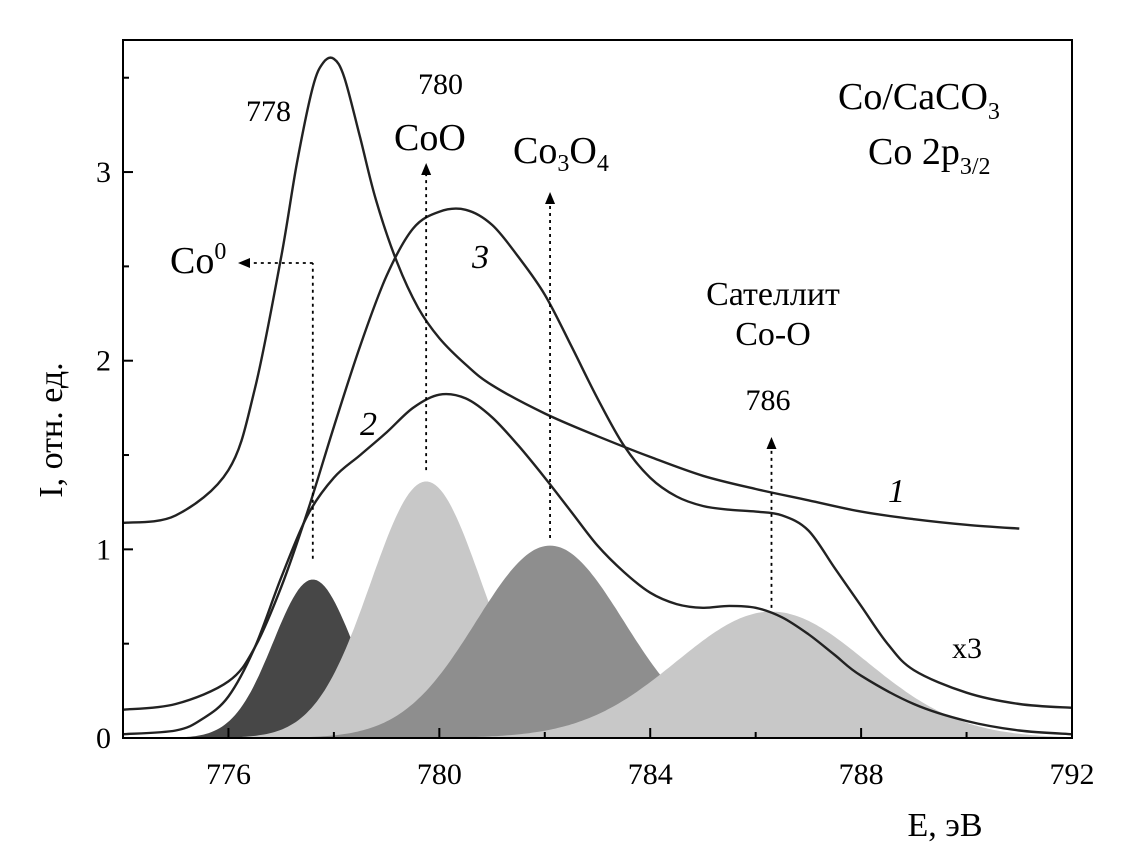  I want to click on curve-label-3: 3, so click(480, 257).